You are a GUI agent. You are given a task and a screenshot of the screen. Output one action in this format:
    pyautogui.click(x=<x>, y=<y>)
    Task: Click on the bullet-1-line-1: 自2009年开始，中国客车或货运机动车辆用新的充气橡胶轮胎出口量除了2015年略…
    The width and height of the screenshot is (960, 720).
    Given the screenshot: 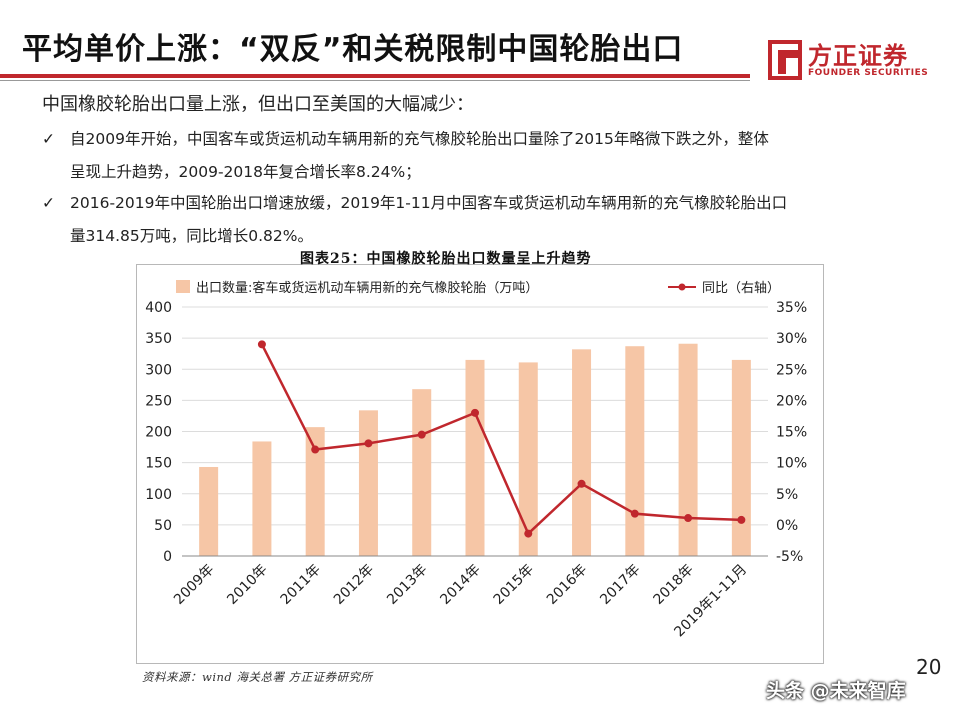 What is the action you would take?
    pyautogui.click(x=419, y=139)
    